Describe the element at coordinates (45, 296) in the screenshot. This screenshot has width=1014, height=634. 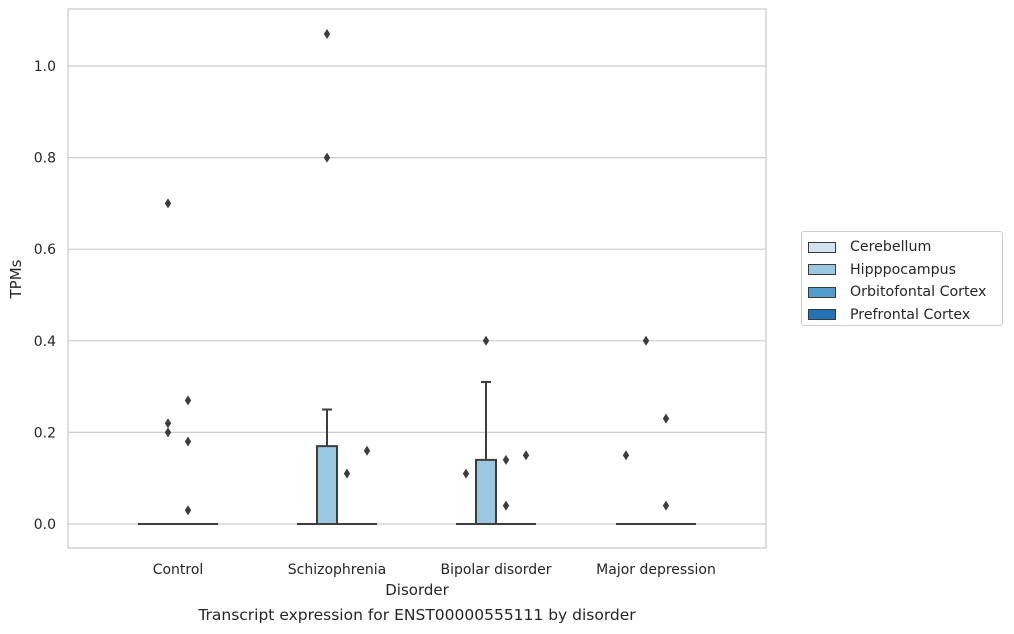
I see `y-tick-labels: 0.0 0.2 0.4 0.6 0.8 1.0` at that location.